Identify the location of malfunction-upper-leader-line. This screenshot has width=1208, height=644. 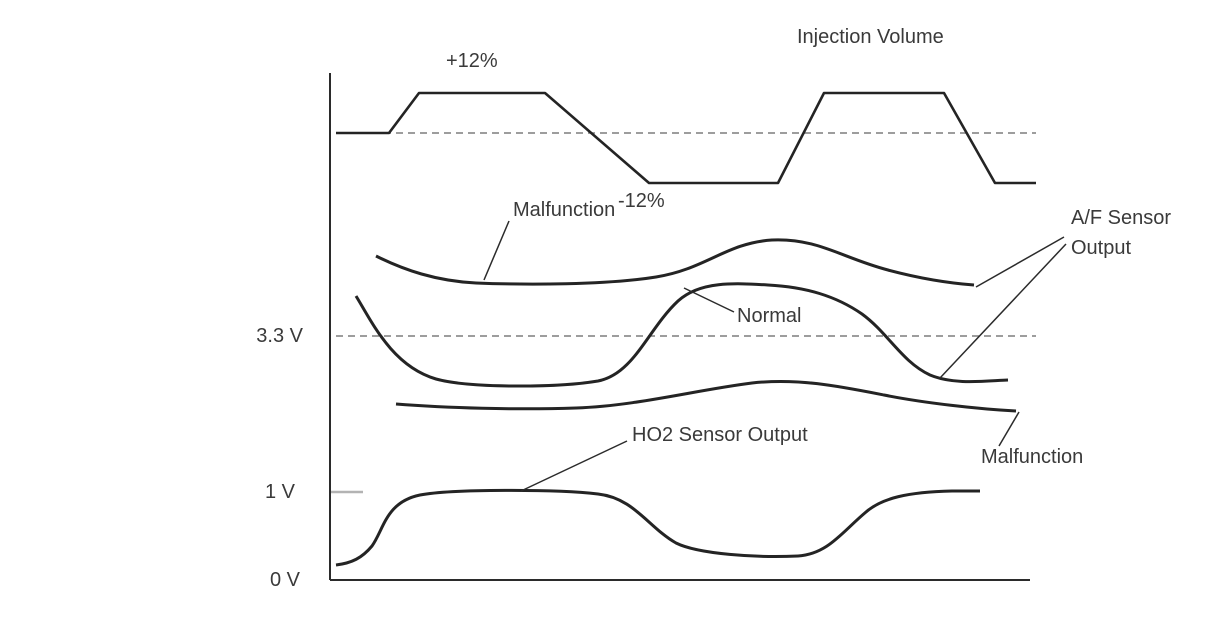
(496, 250).